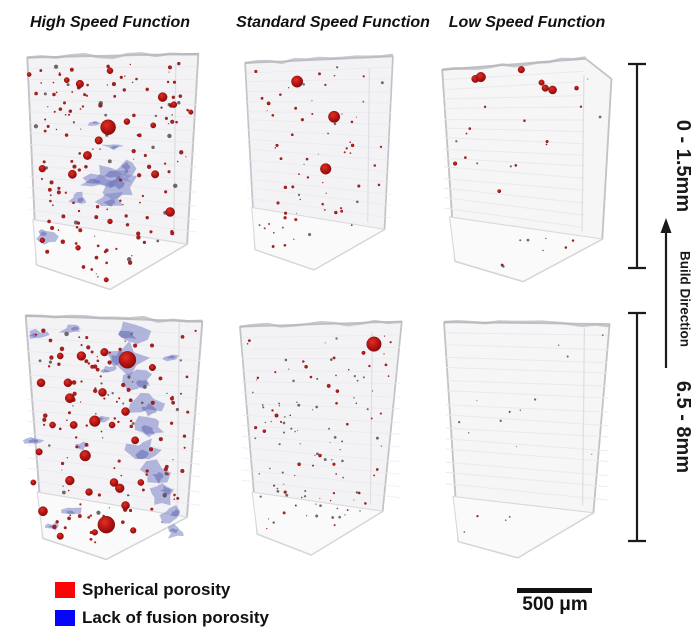 This screenshot has width=700, height=639. Describe the element at coordinates (683, 166) in the screenshot. I see `row-range-label-top: 0 - 1.5mm` at that location.